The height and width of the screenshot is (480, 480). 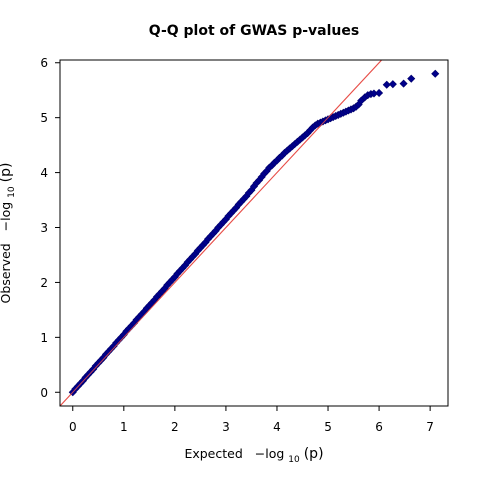 What do you see at coordinates (6, 217) in the screenshot?
I see `y-axis-label-math: −log` at bounding box center [6, 217].